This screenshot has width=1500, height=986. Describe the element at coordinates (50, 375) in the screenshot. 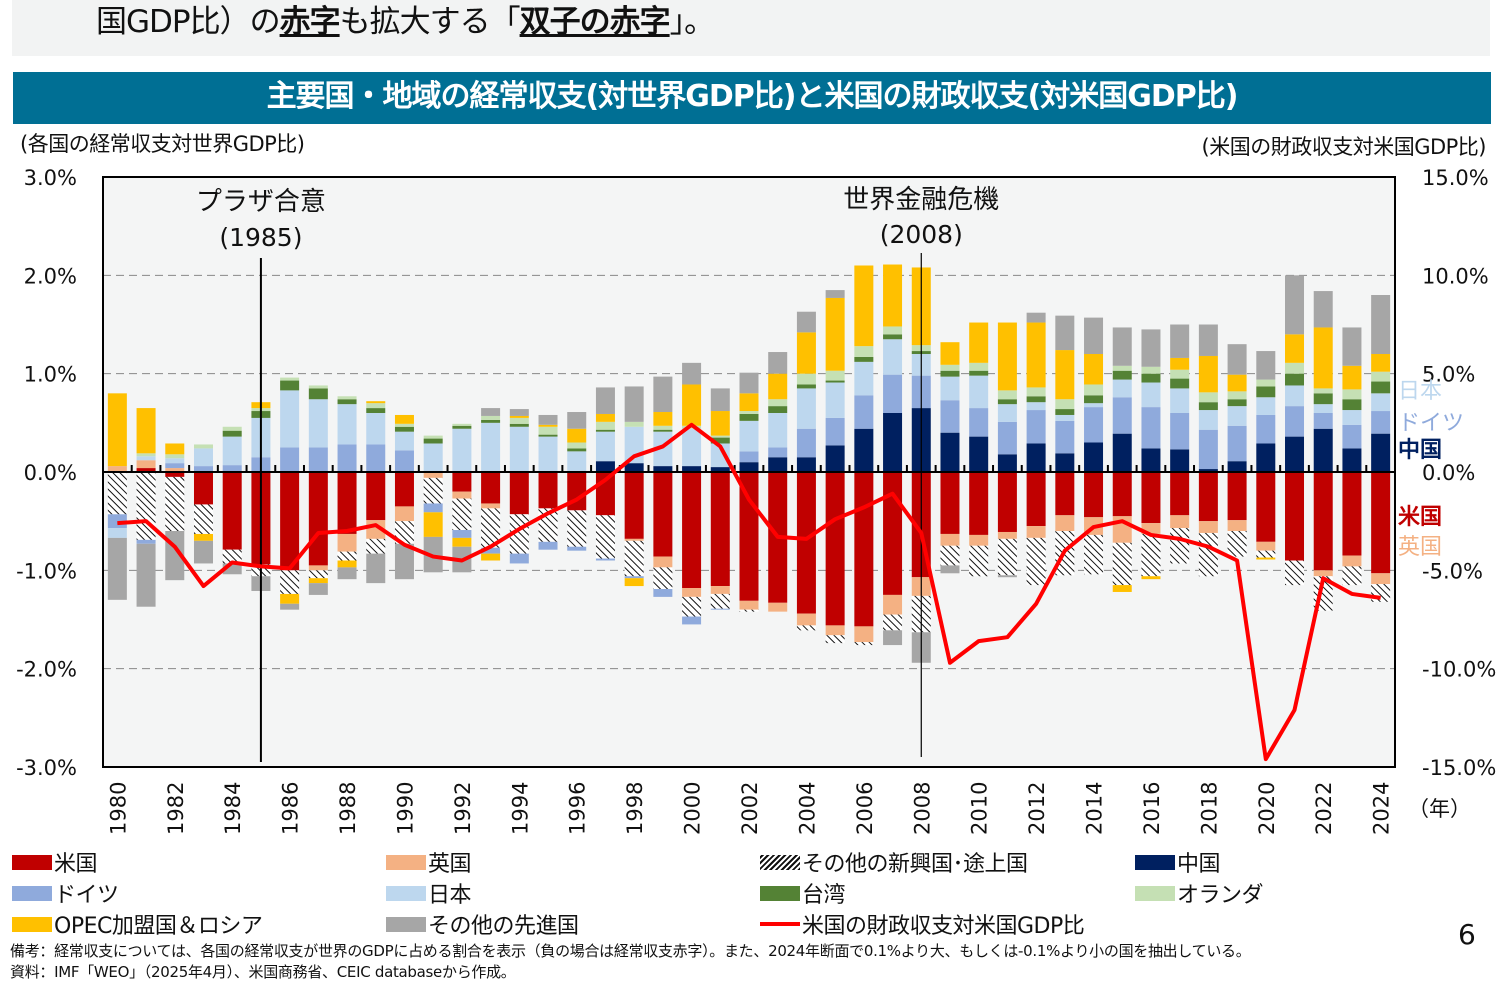

I see `y-tick-label: 1.0%` at that location.